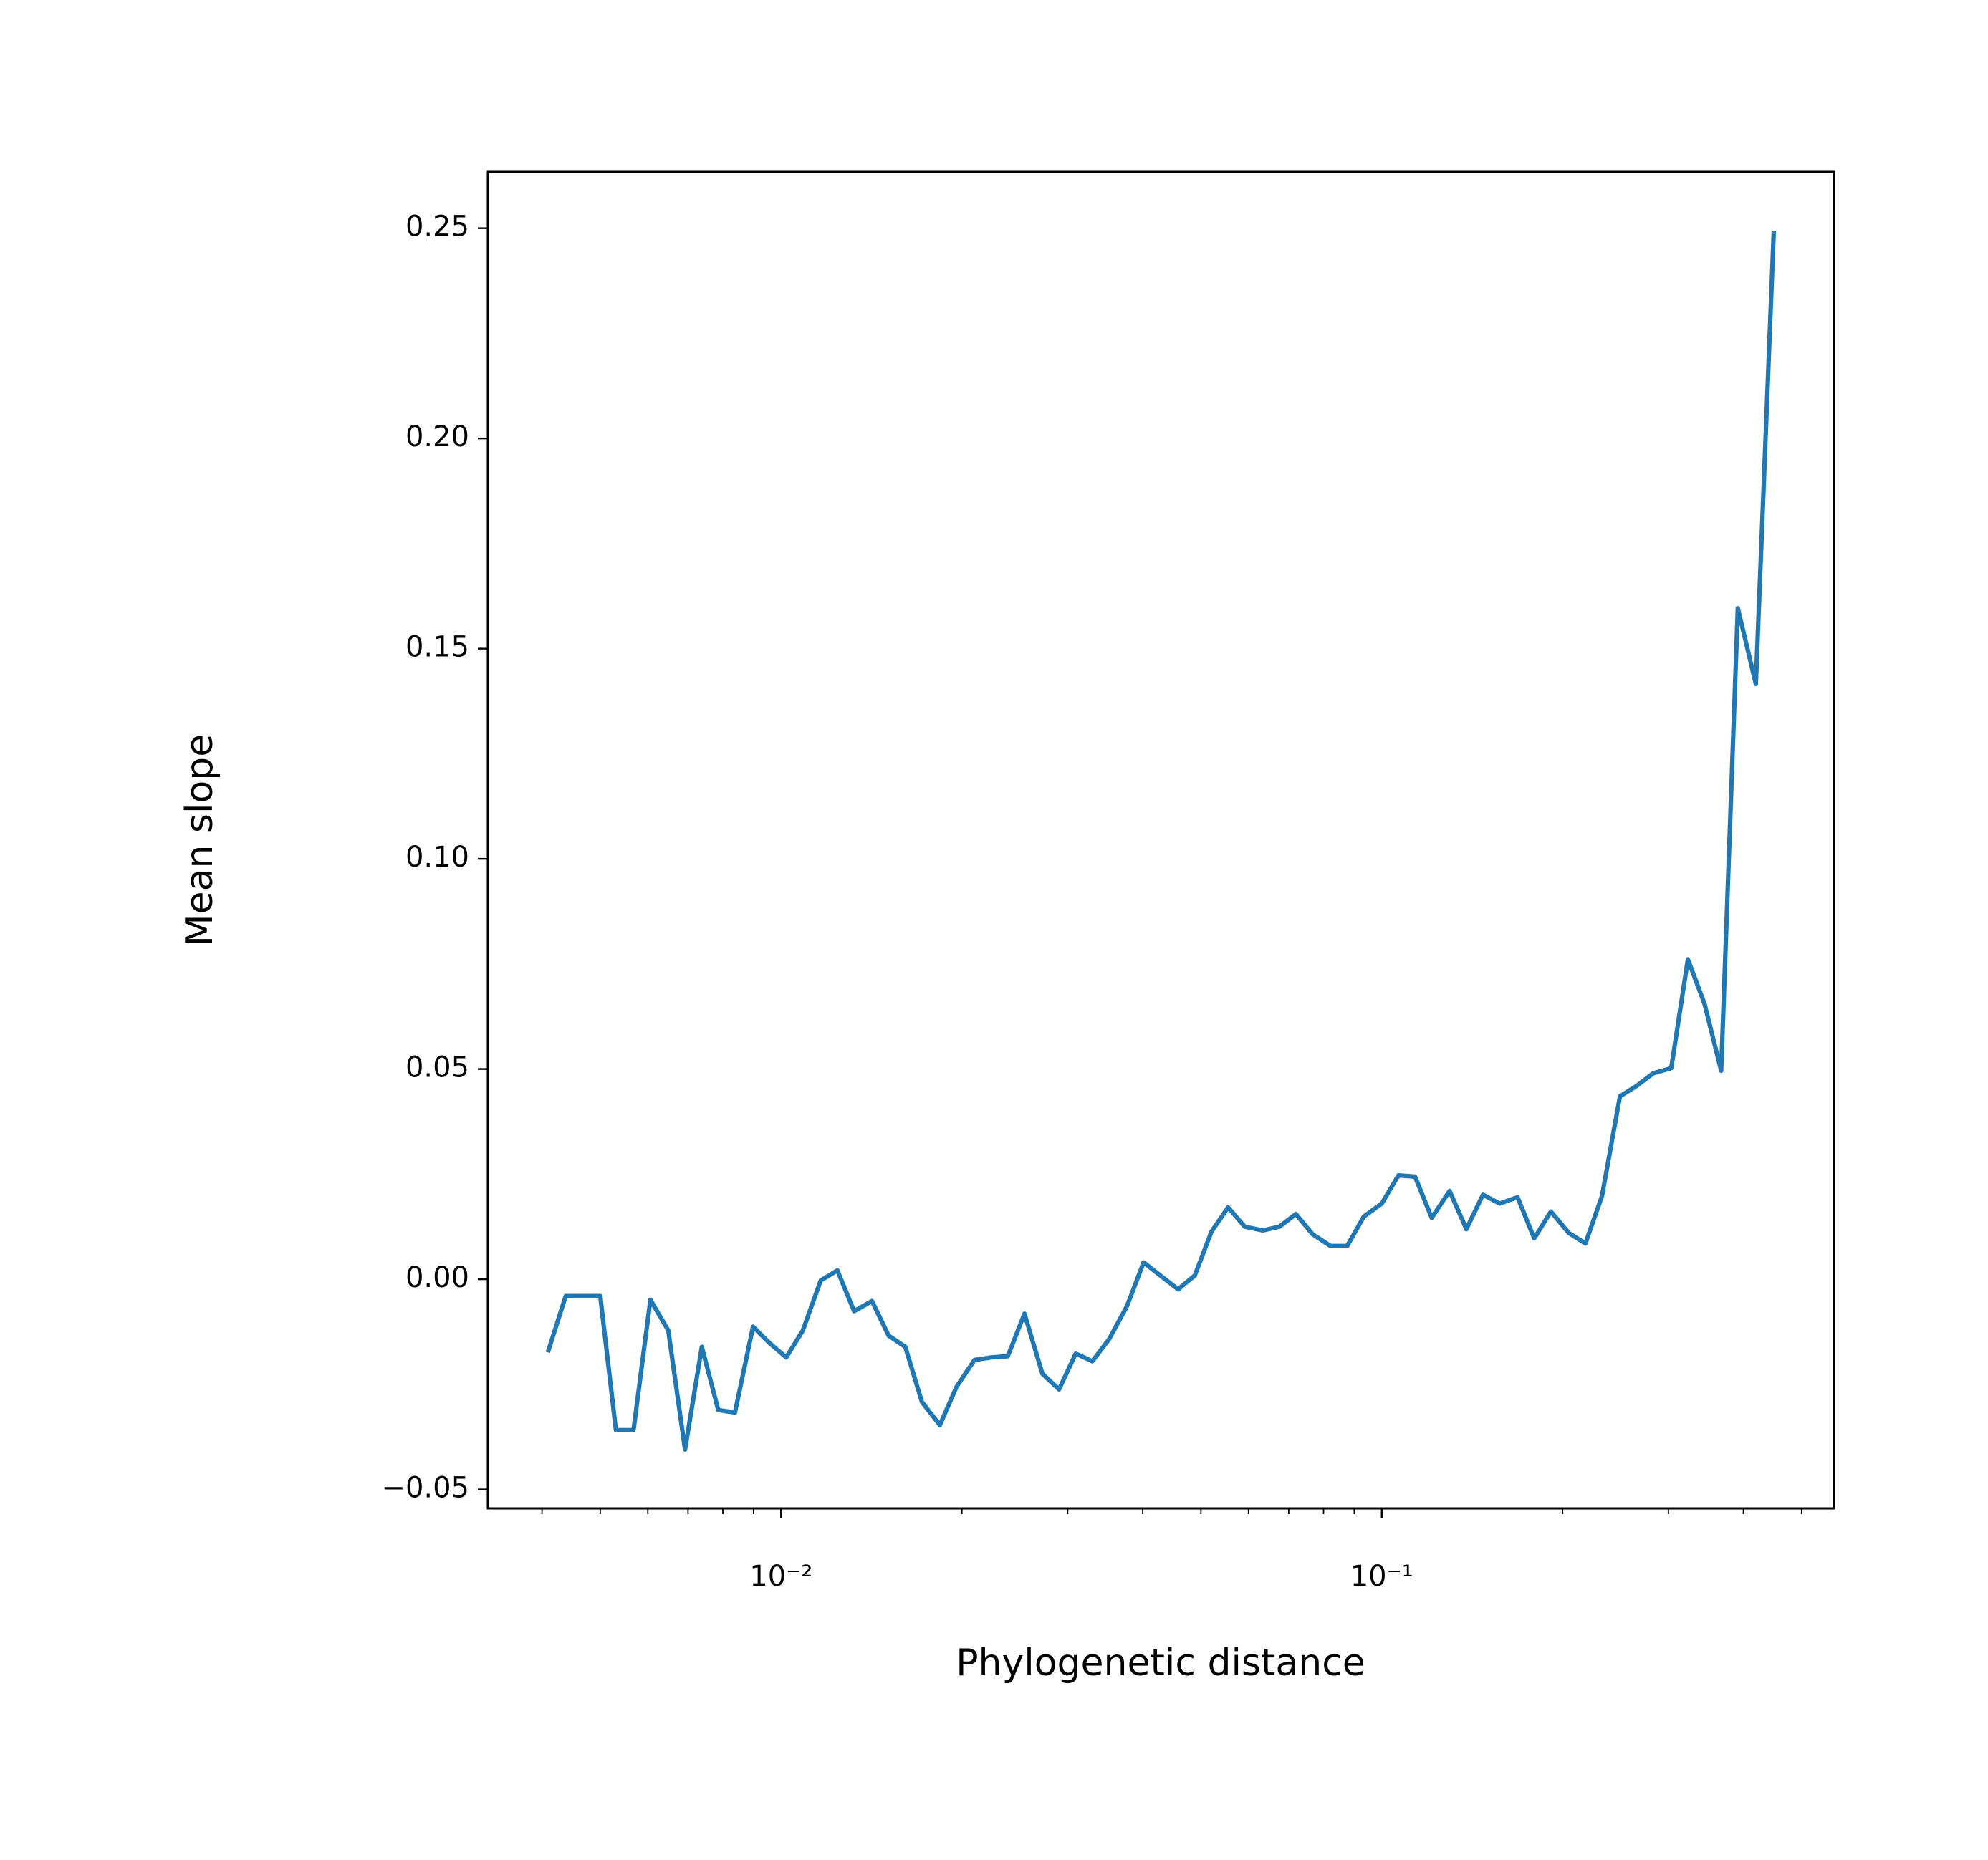  I want to click on y-axis-label: Mean slope, so click(199, 841).